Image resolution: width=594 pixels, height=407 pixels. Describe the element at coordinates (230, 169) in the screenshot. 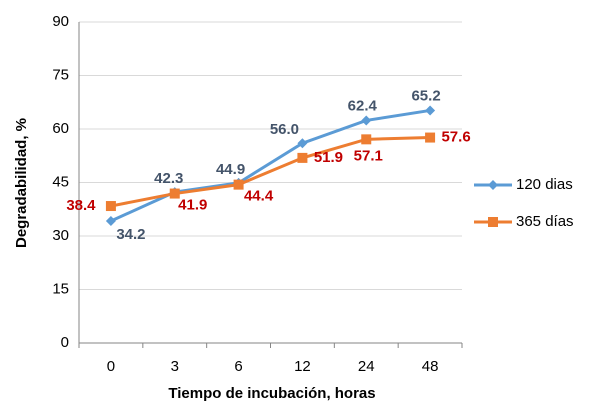

I see `data-label: 44.9` at that location.